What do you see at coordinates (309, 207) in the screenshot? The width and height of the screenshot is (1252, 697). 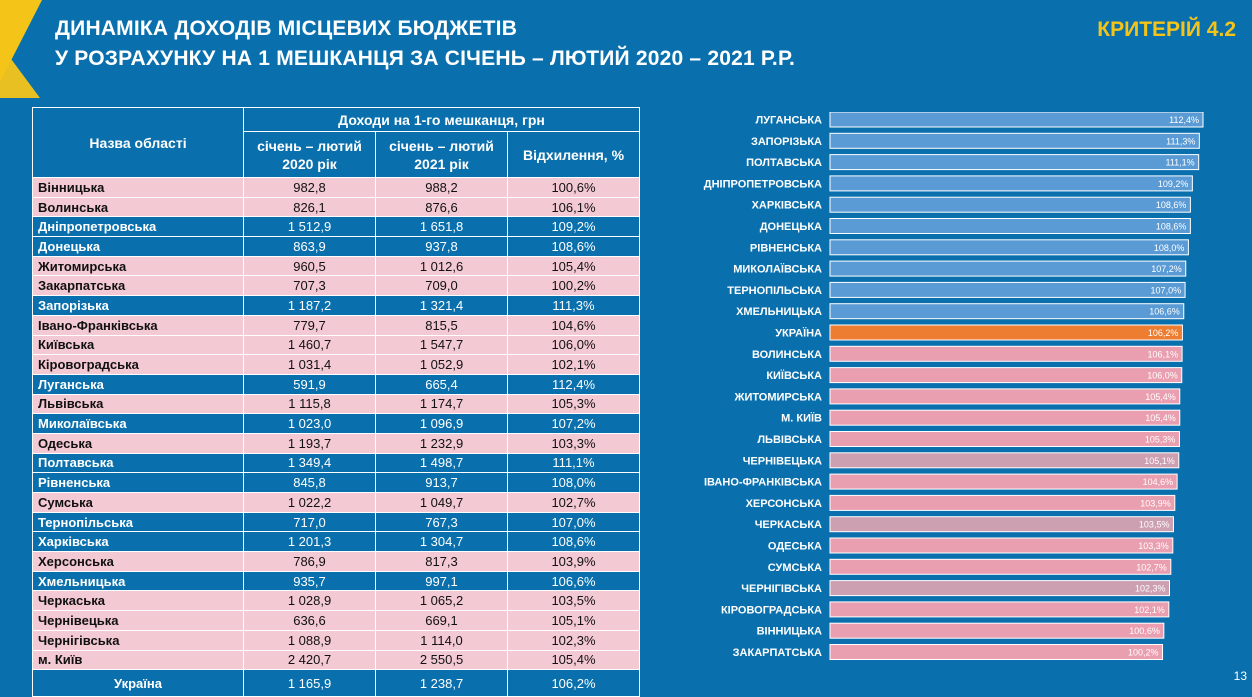 I see `row-value-2020: 826,1` at bounding box center [309, 207].